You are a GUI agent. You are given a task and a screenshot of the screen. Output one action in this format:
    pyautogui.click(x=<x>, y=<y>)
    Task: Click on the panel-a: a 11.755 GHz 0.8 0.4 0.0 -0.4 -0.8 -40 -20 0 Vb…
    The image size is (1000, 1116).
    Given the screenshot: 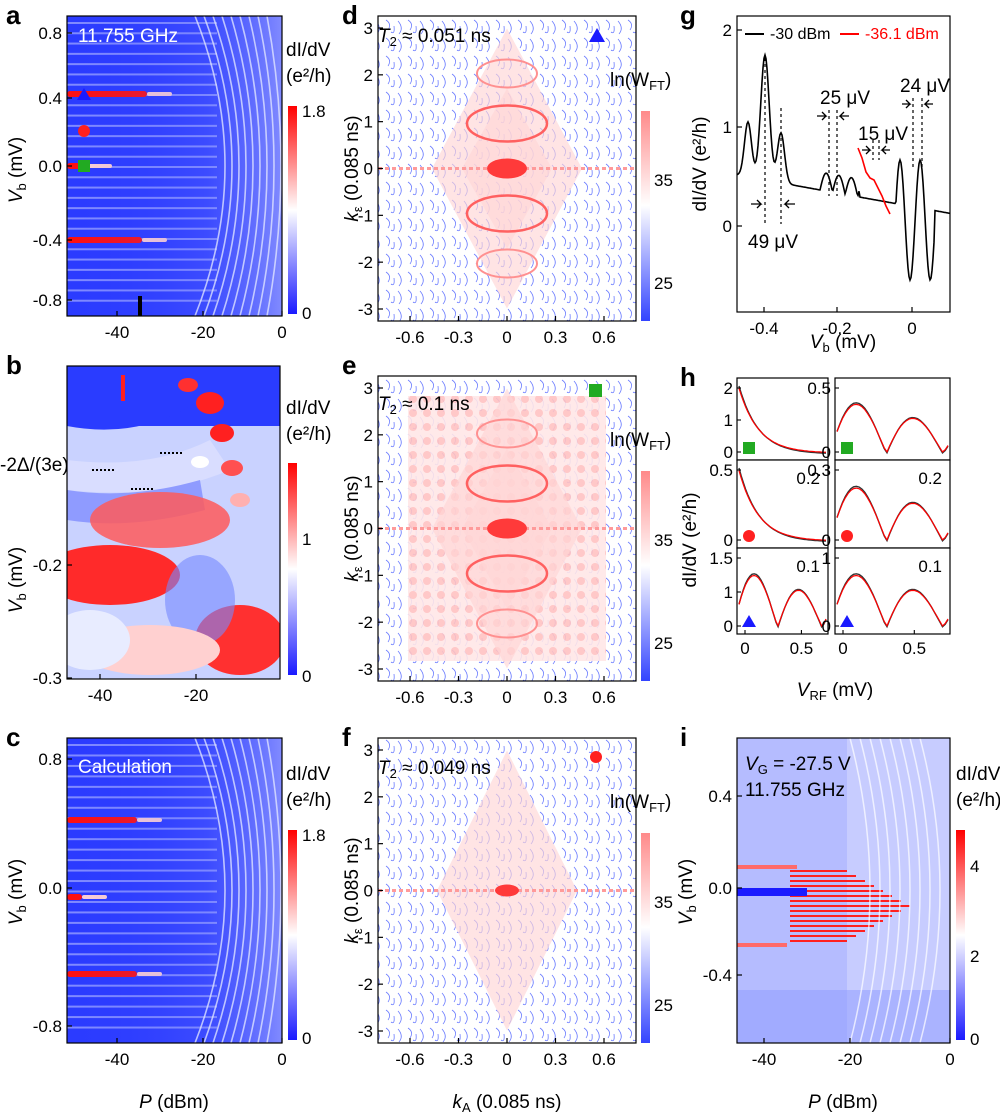 What is the action you would take?
    pyautogui.click(x=168, y=171)
    